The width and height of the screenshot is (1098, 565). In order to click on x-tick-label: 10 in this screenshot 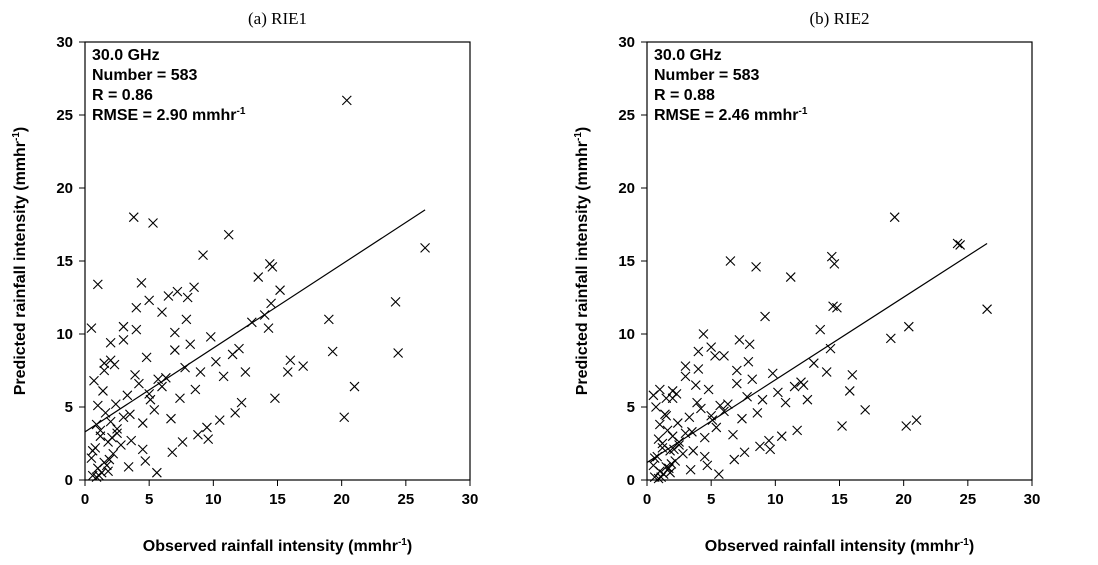, I will do `click(213, 499)`.